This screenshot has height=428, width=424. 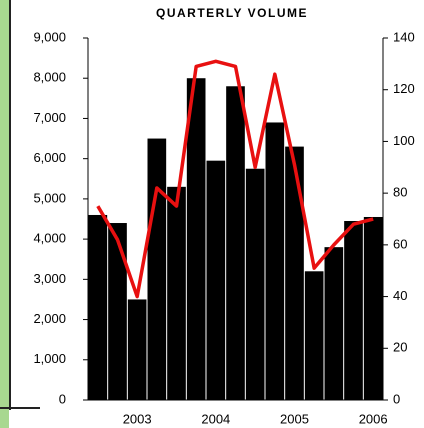 What do you see at coordinates (49, 36) in the screenshot?
I see `y-tick-label: 9,000` at bounding box center [49, 36].